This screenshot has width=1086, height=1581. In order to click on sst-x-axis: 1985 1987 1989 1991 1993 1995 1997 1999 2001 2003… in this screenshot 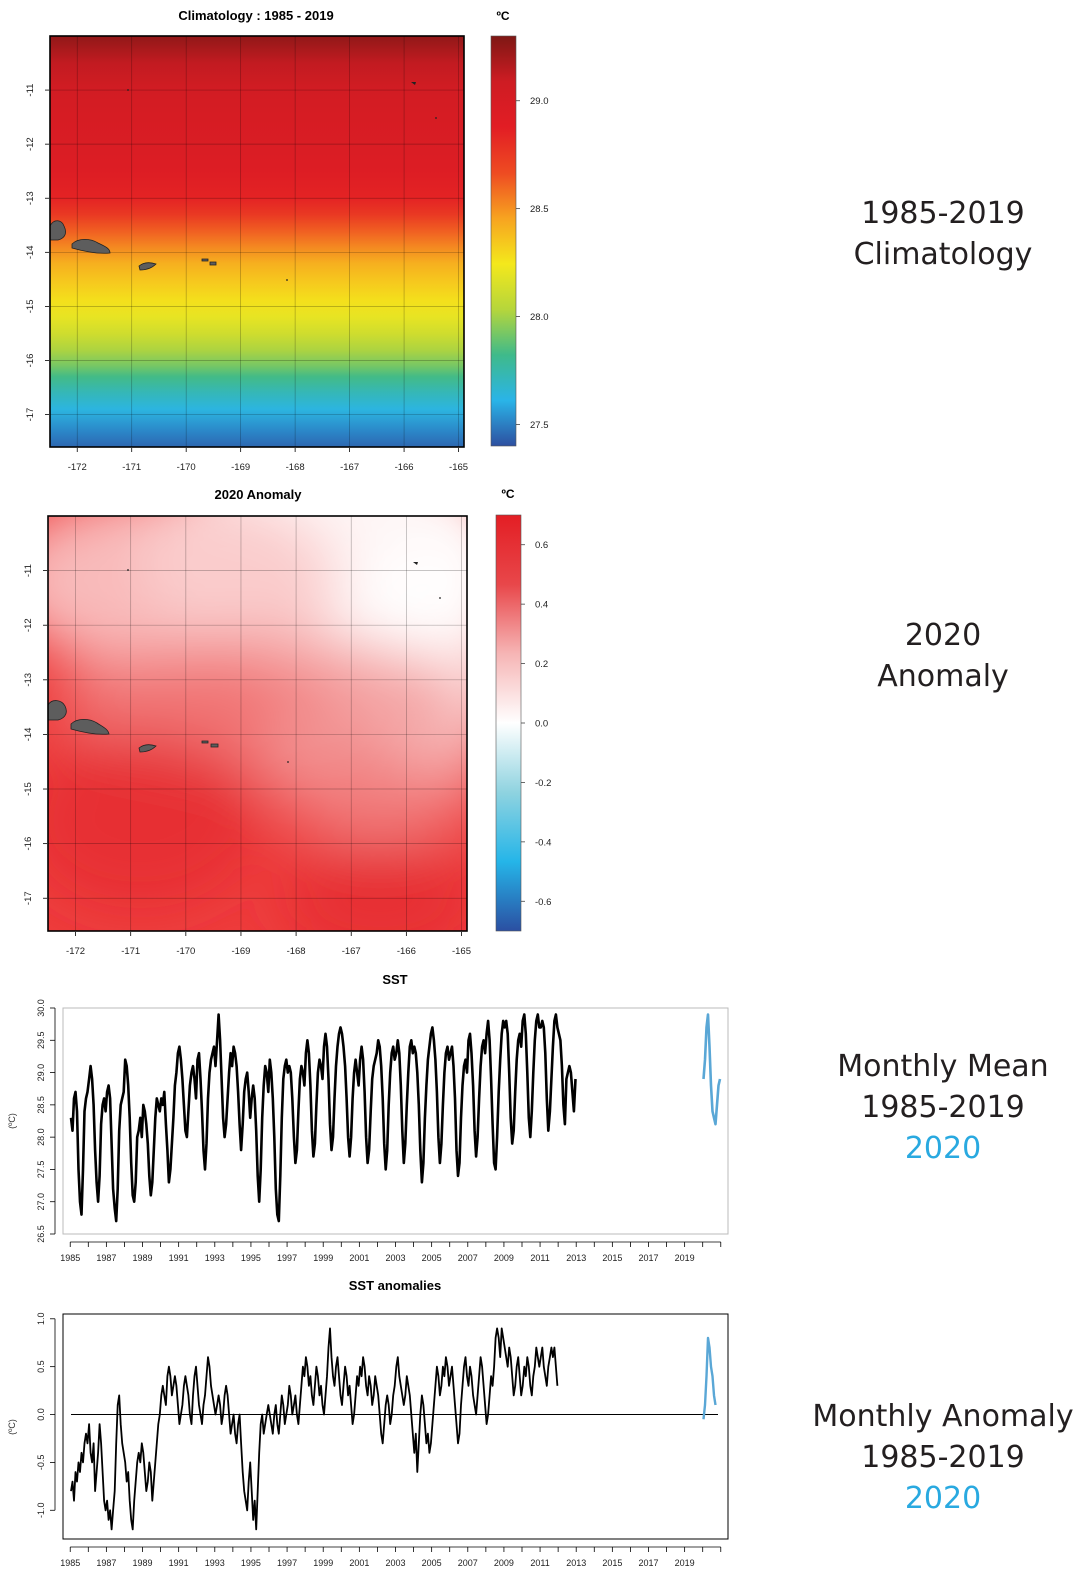, I will do `click(391, 1252)`.